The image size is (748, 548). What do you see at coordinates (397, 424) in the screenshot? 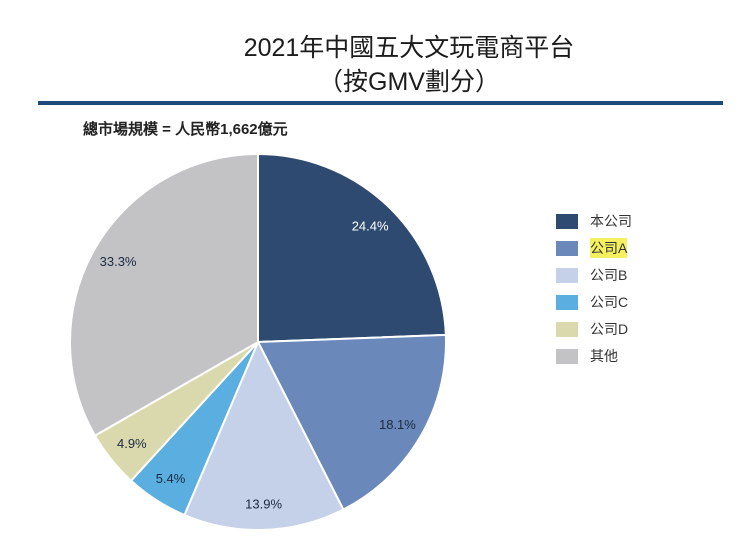
I see `slice-label: 18.1%` at bounding box center [397, 424].